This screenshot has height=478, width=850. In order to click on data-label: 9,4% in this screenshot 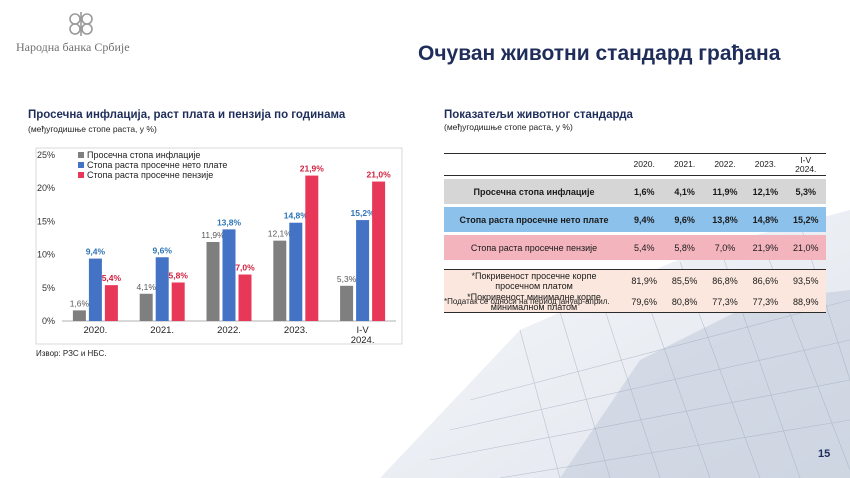, I will do `click(96, 252)`.